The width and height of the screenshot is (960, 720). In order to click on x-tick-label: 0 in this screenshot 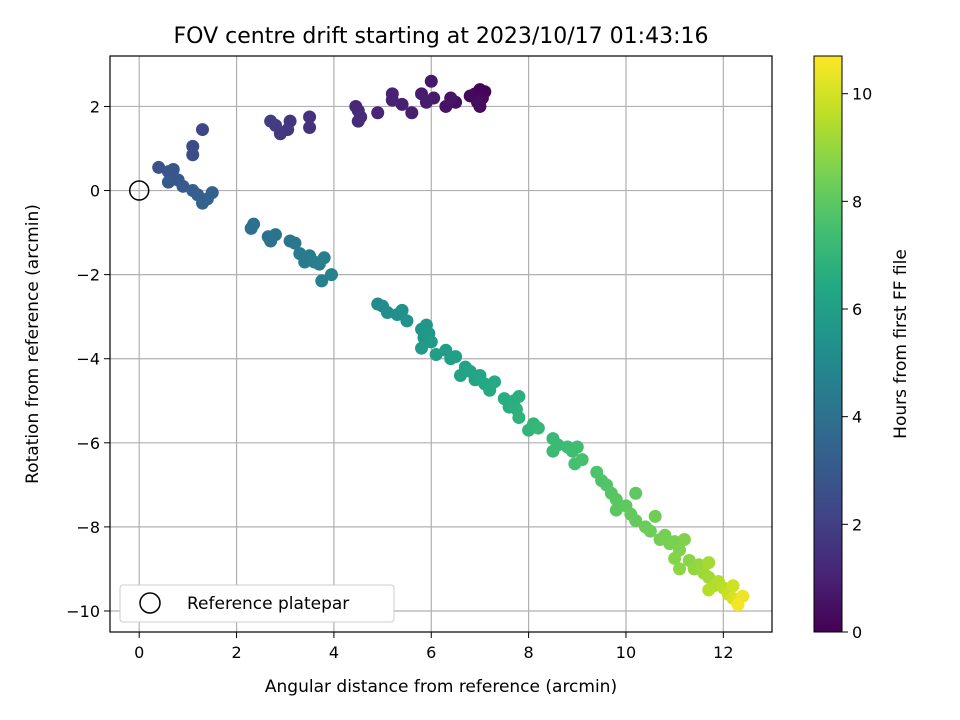, I will do `click(139, 652)`.